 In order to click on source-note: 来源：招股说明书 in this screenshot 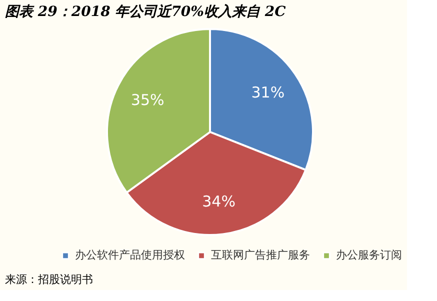, I will do `click(49, 279)`.